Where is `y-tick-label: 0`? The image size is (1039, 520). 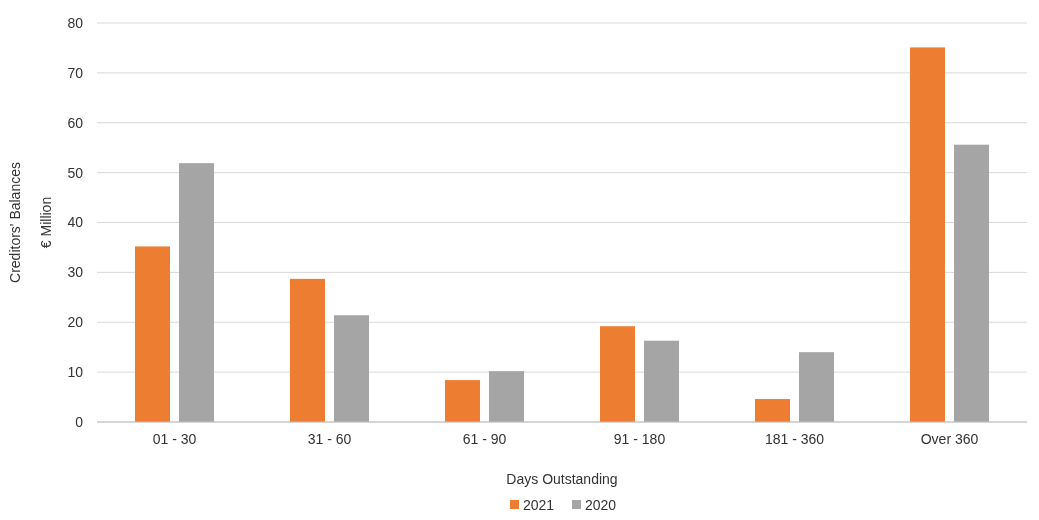
y-tick-label: 0 is located at coordinates (79, 421).